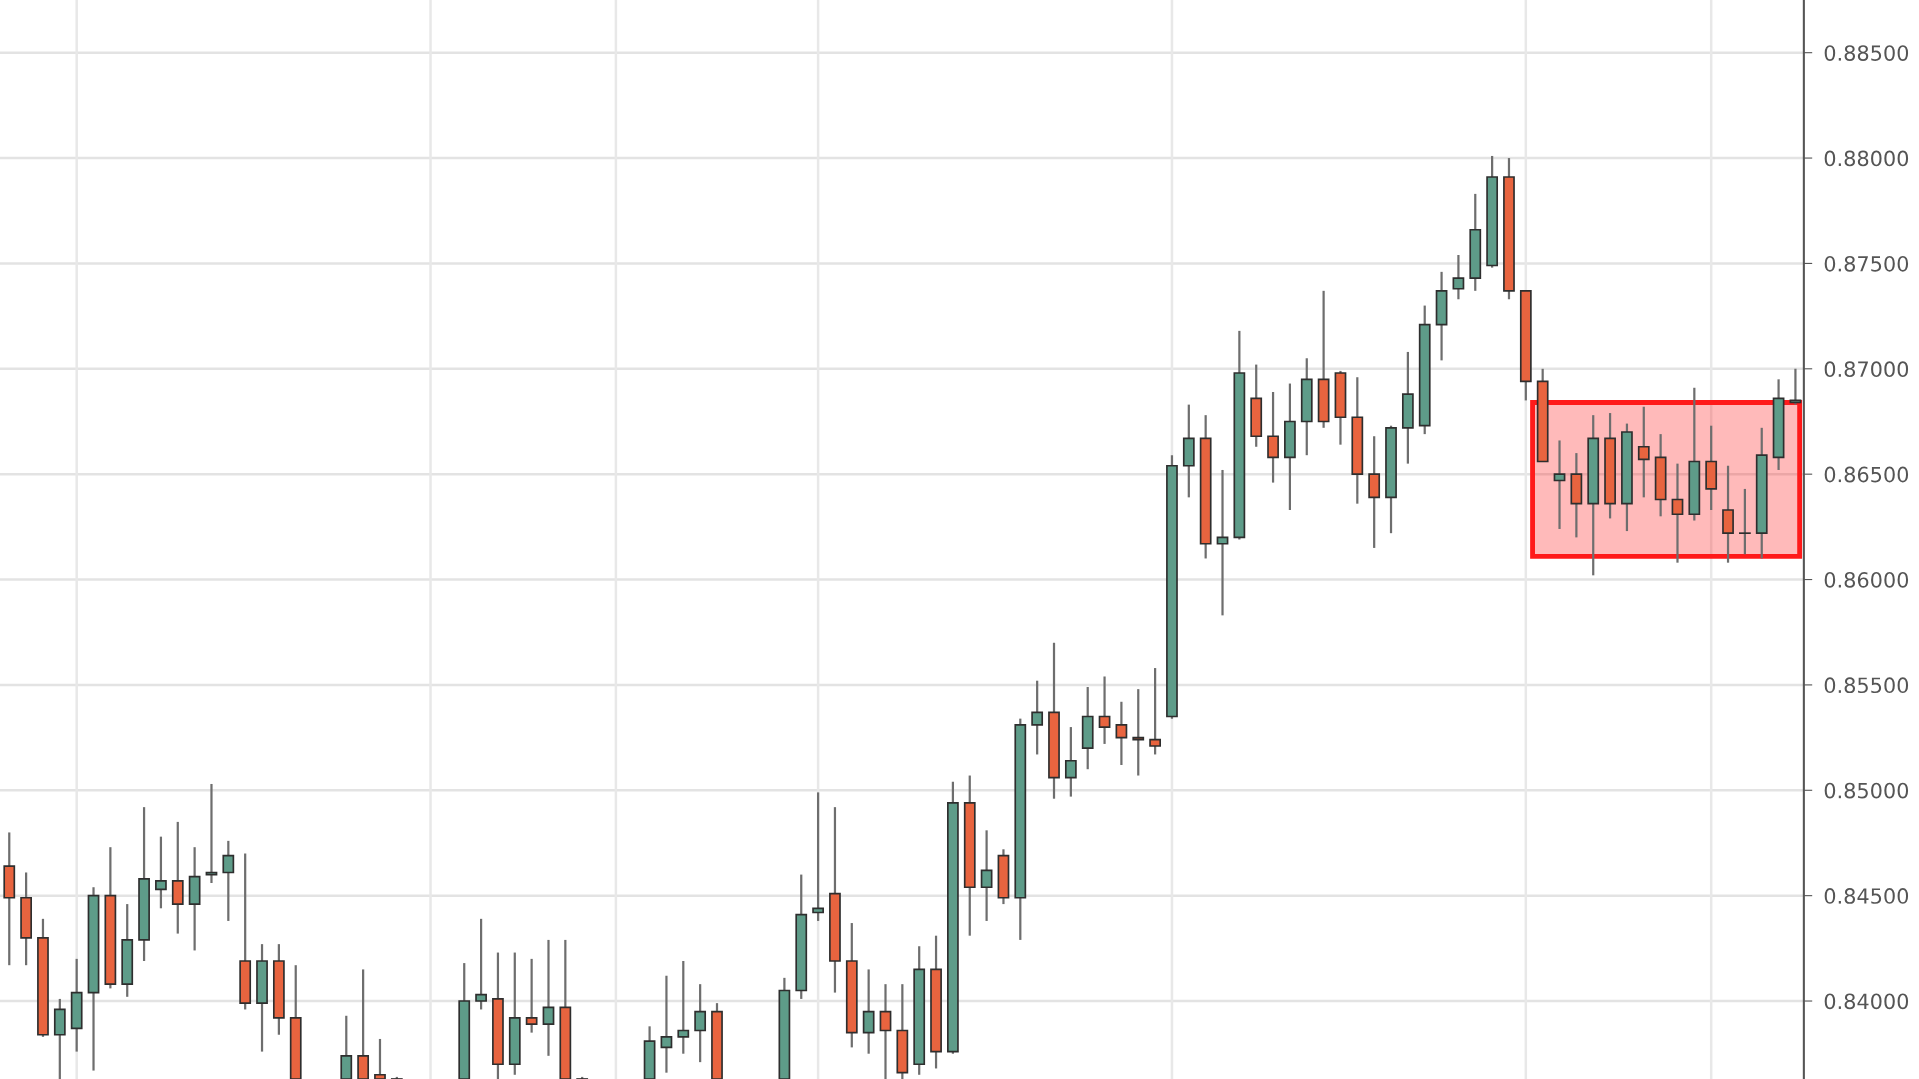 The image size is (1919, 1079). Describe the element at coordinates (1866, 474) in the screenshot. I see `y-tick-label: 0.86500` at that location.